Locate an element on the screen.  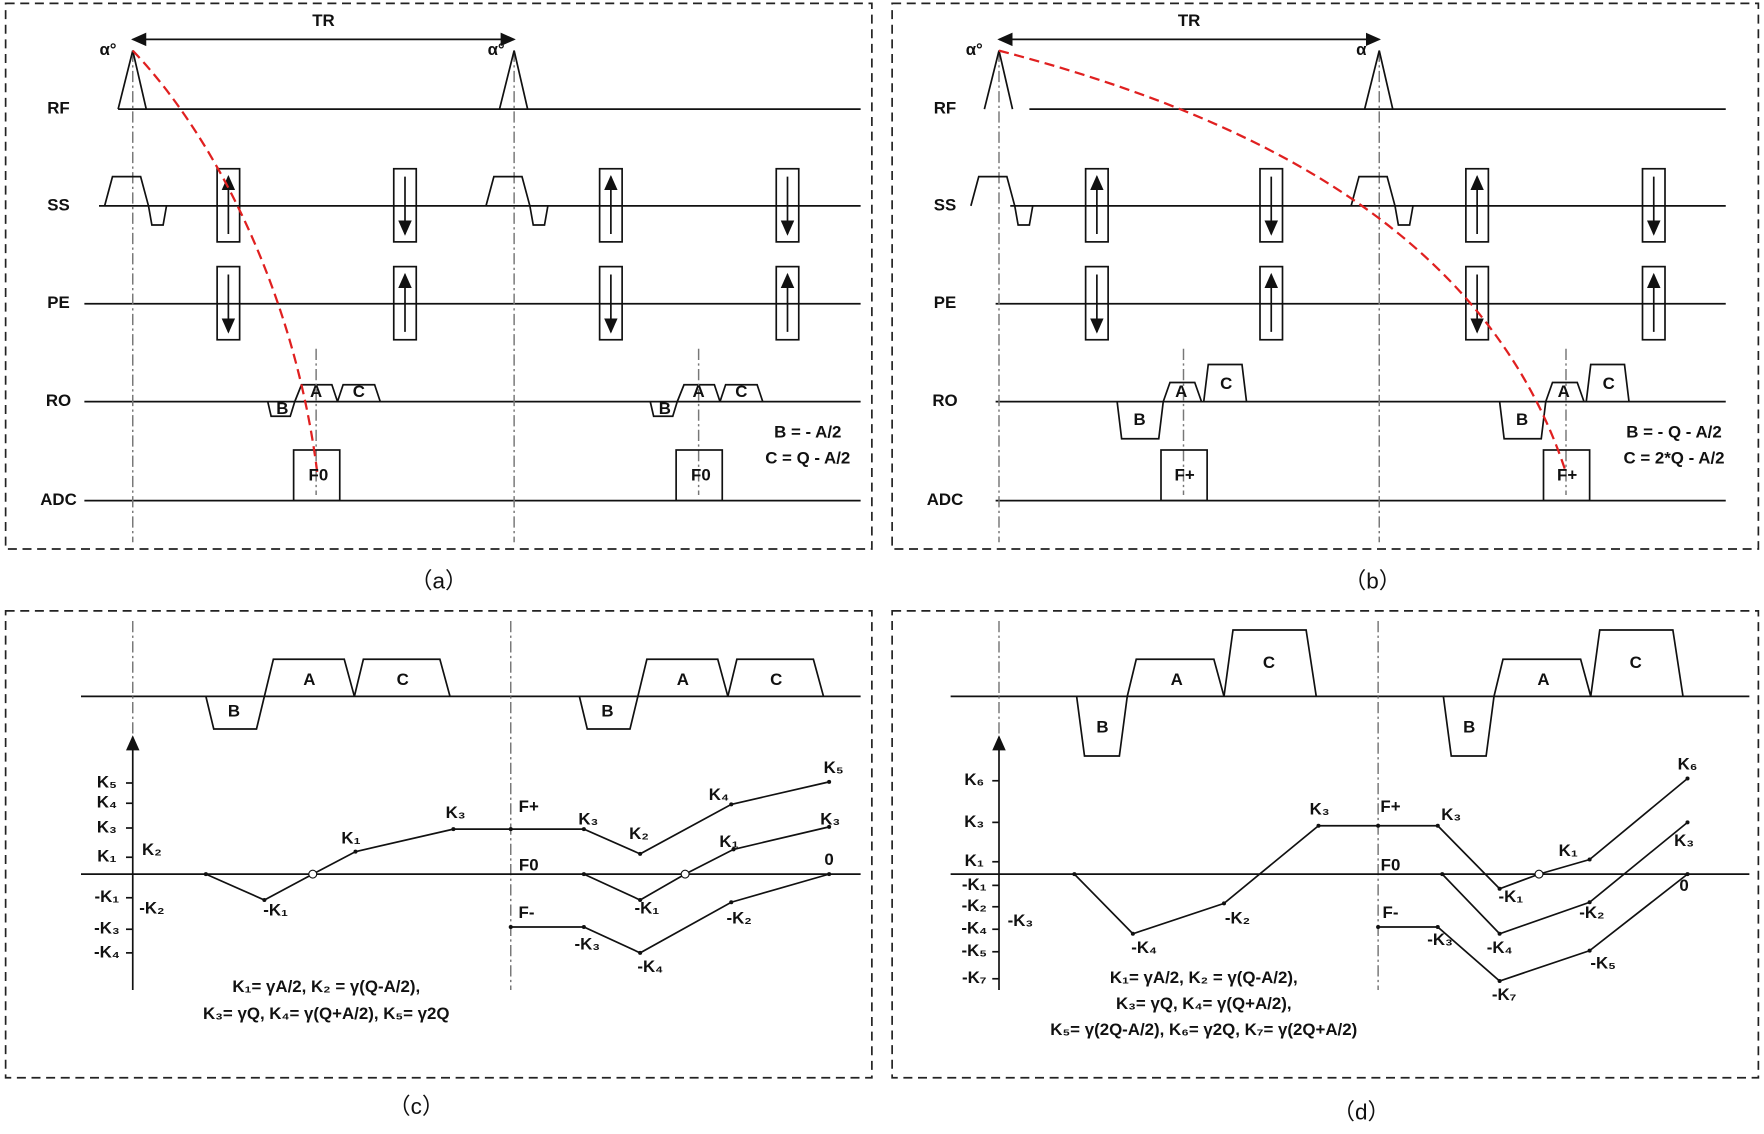
caption: （c） is located at coordinates (416, 1106).